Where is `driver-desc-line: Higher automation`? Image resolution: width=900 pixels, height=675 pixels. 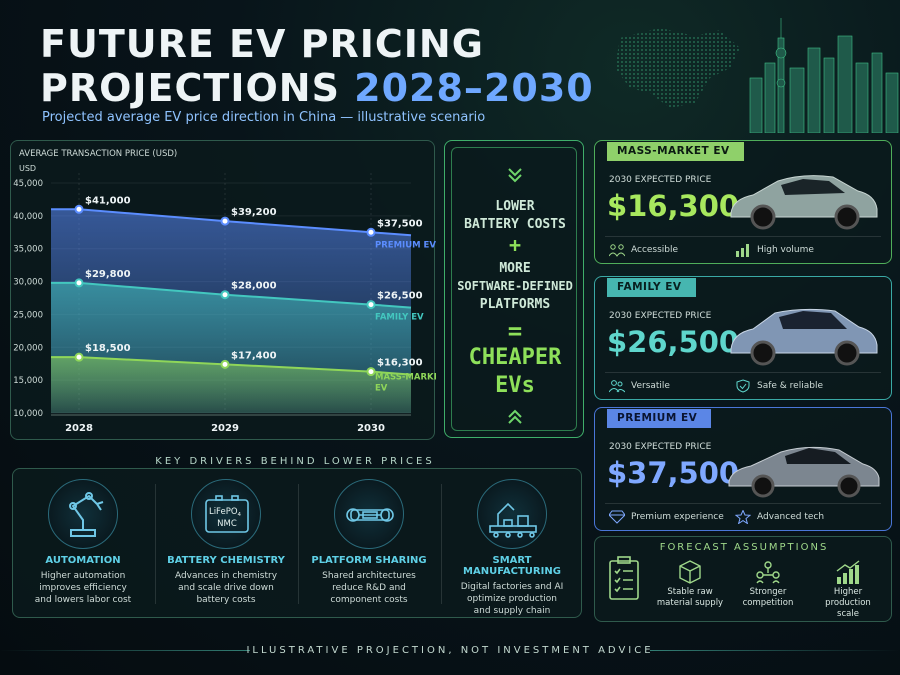
driver-desc-line: Higher automation is located at coordinates (83, 576).